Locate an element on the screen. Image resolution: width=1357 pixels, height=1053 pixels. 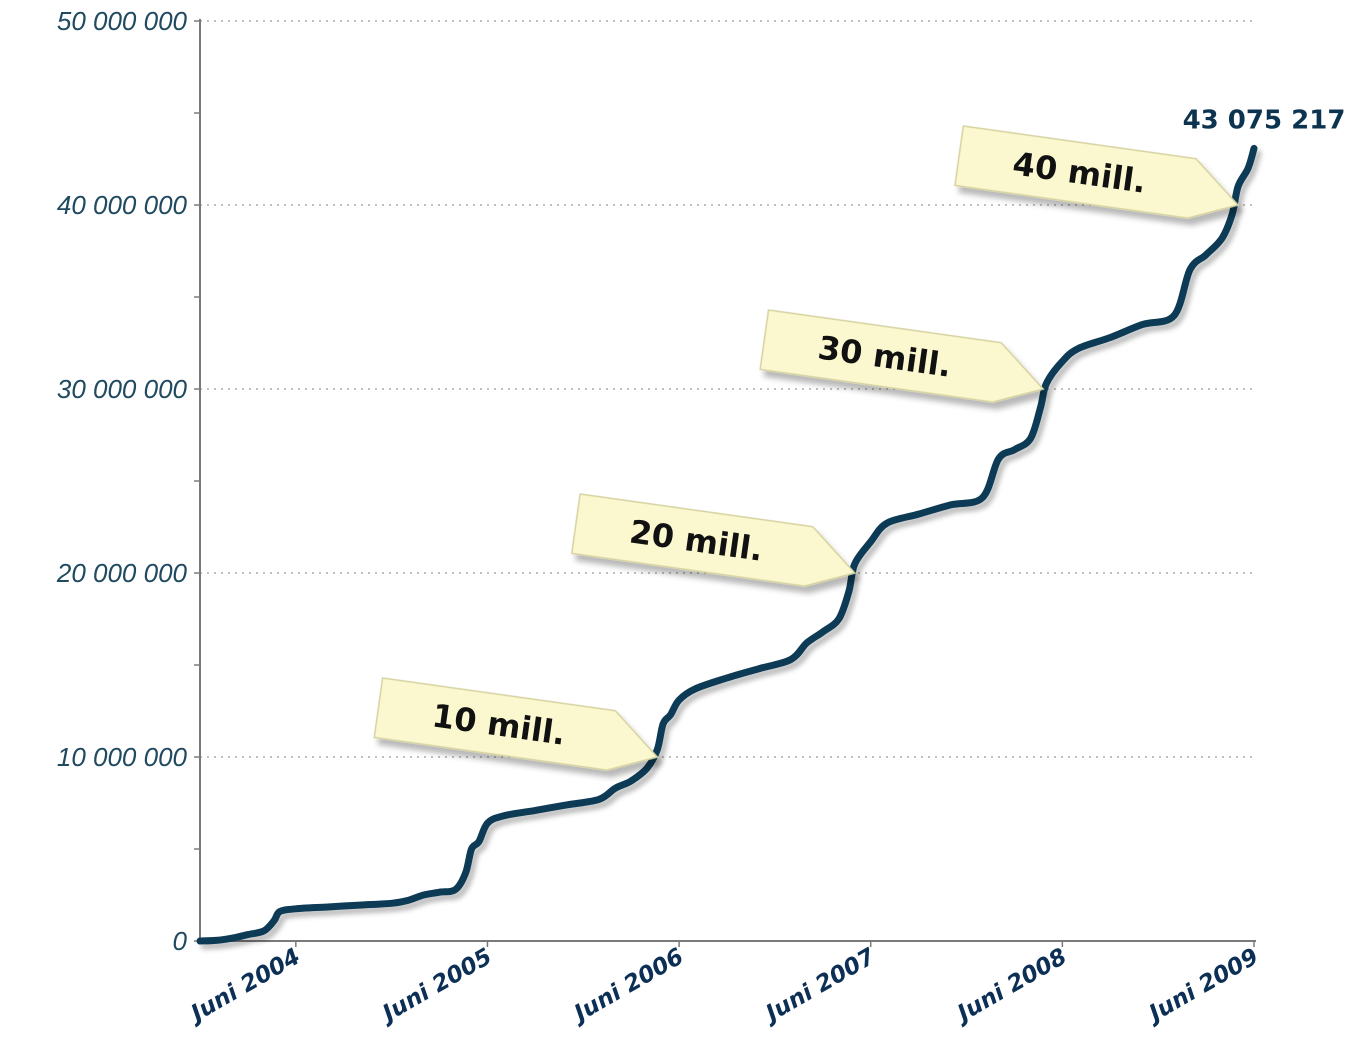
milestone-callout: 30 mill. is located at coordinates (902, 356).